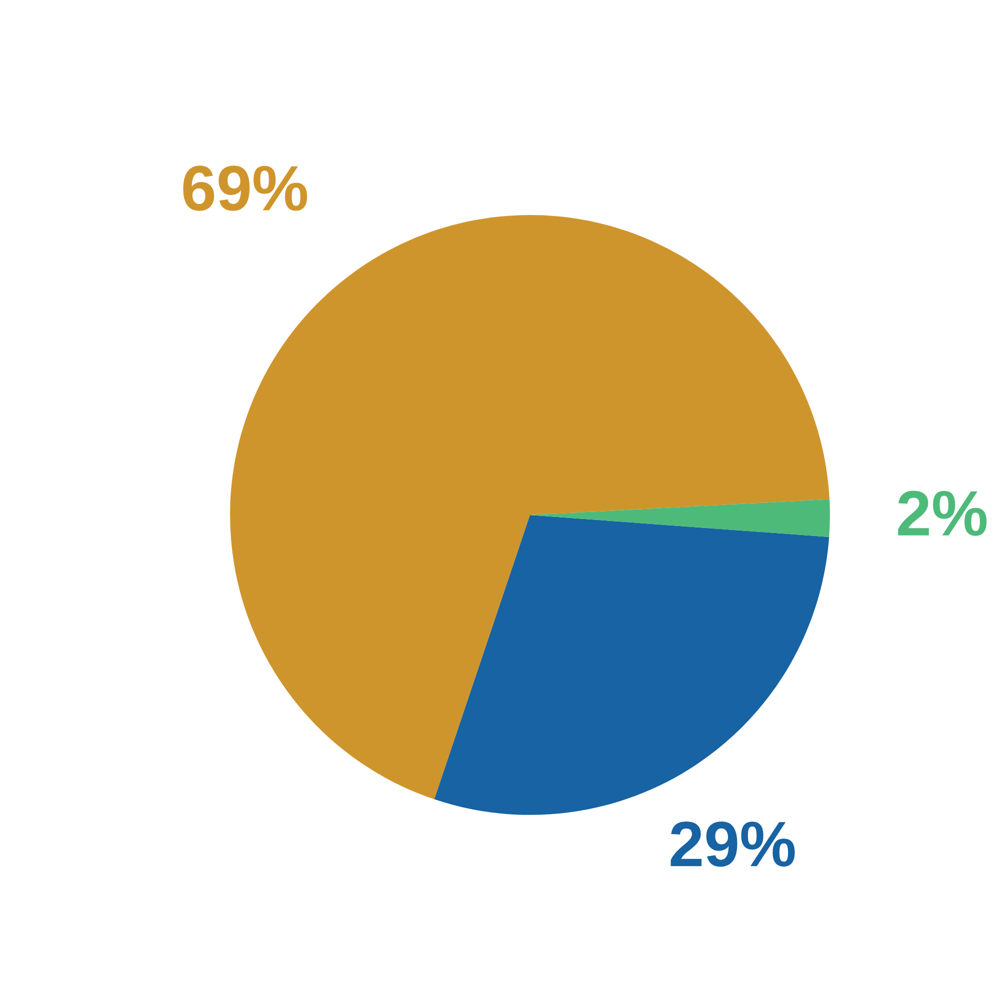  I want to click on data-label: 69%, so click(245, 188).